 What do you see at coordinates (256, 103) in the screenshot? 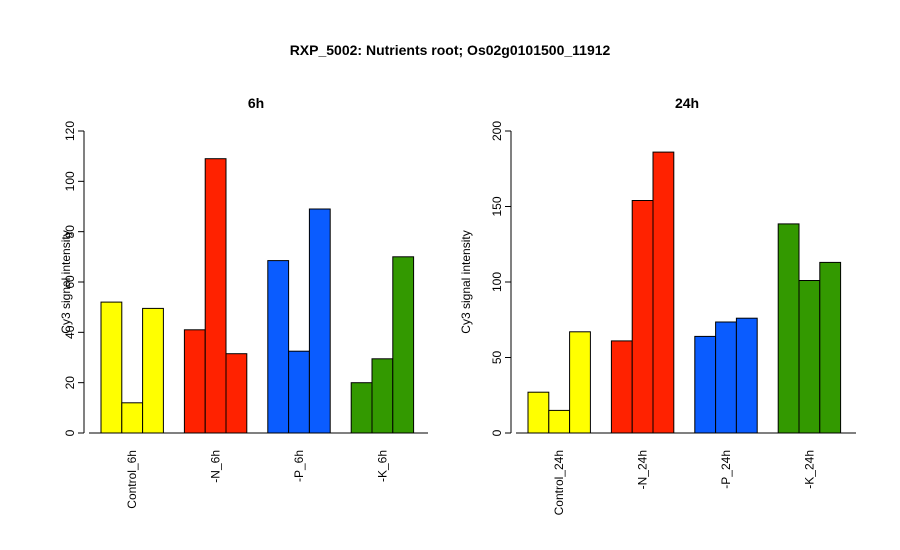
I see `panel-title: 6h` at bounding box center [256, 103].